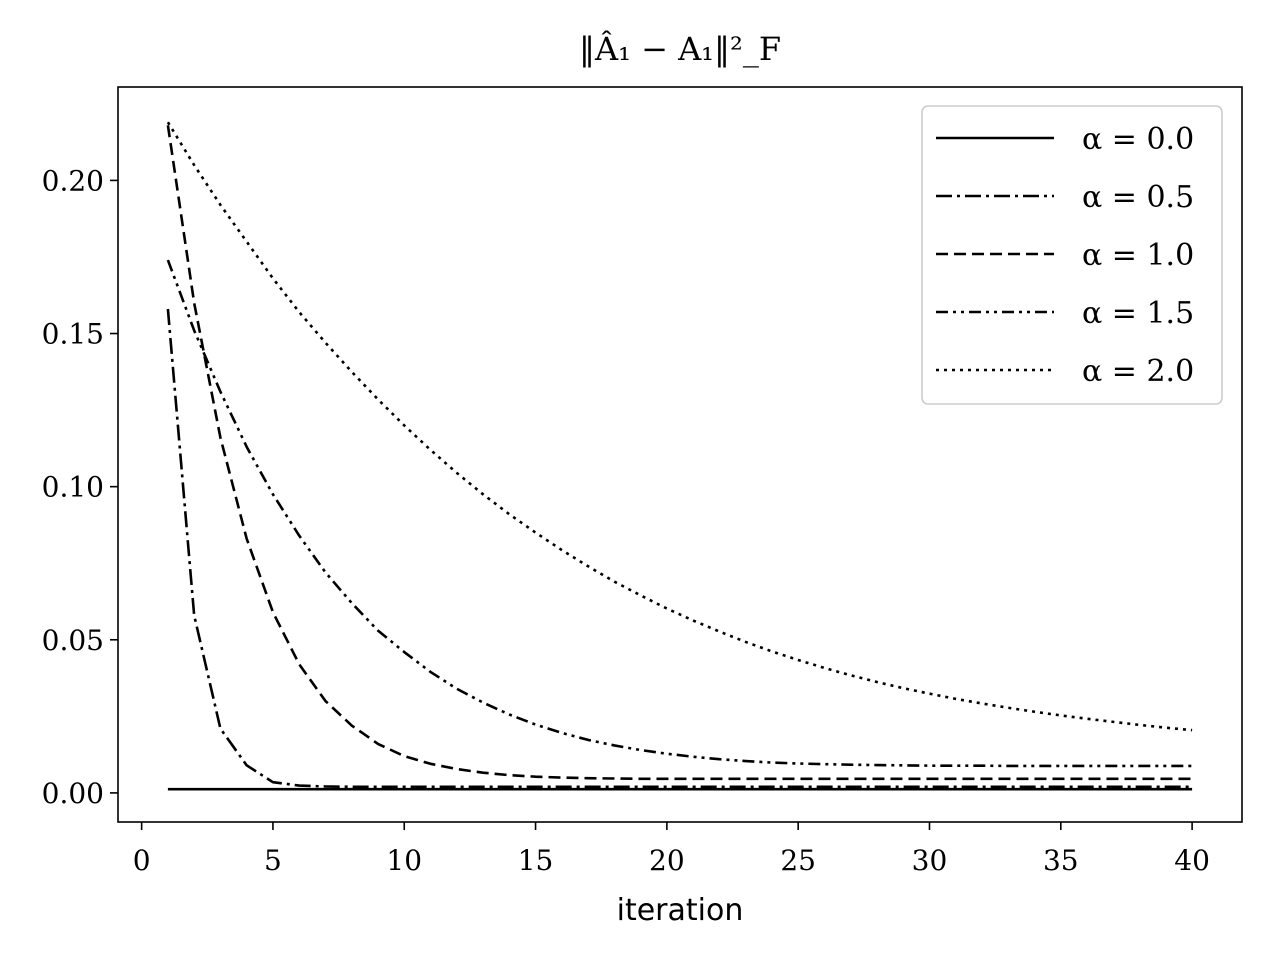  I want to click on legend-label-3: α = 1.5, so click(1138, 313).